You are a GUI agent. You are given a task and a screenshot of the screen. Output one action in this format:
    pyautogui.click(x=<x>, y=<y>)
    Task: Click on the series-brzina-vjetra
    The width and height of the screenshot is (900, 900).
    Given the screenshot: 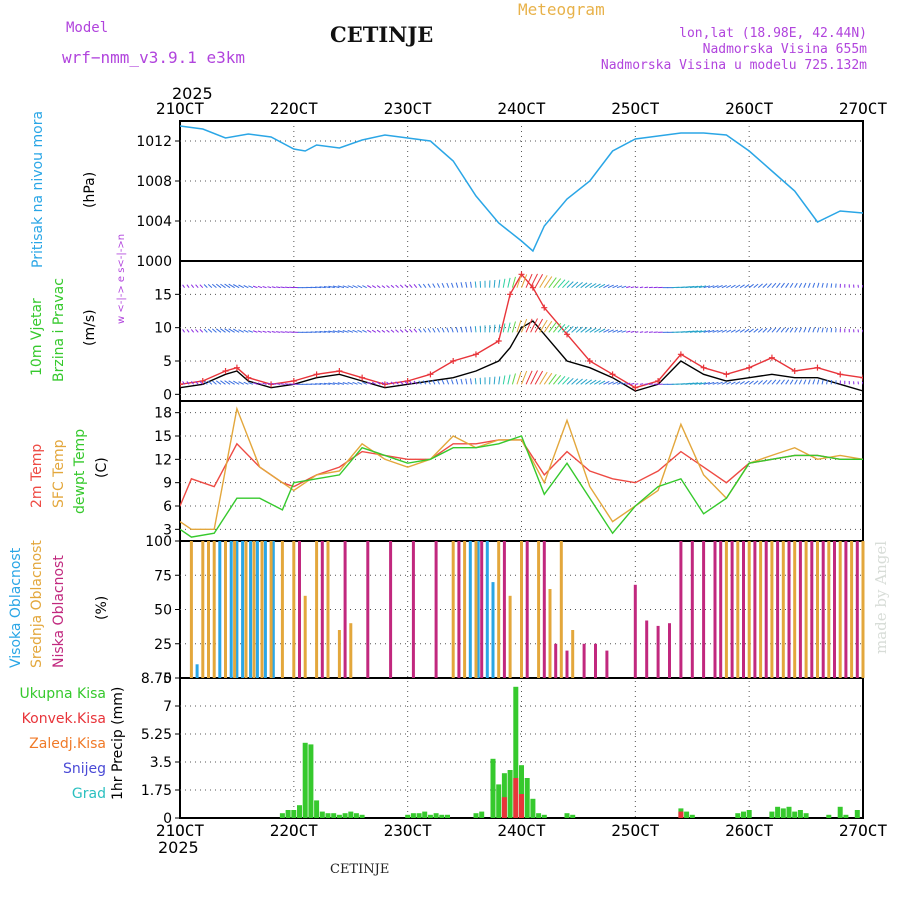 What is the action you would take?
    pyautogui.click(x=521, y=356)
    